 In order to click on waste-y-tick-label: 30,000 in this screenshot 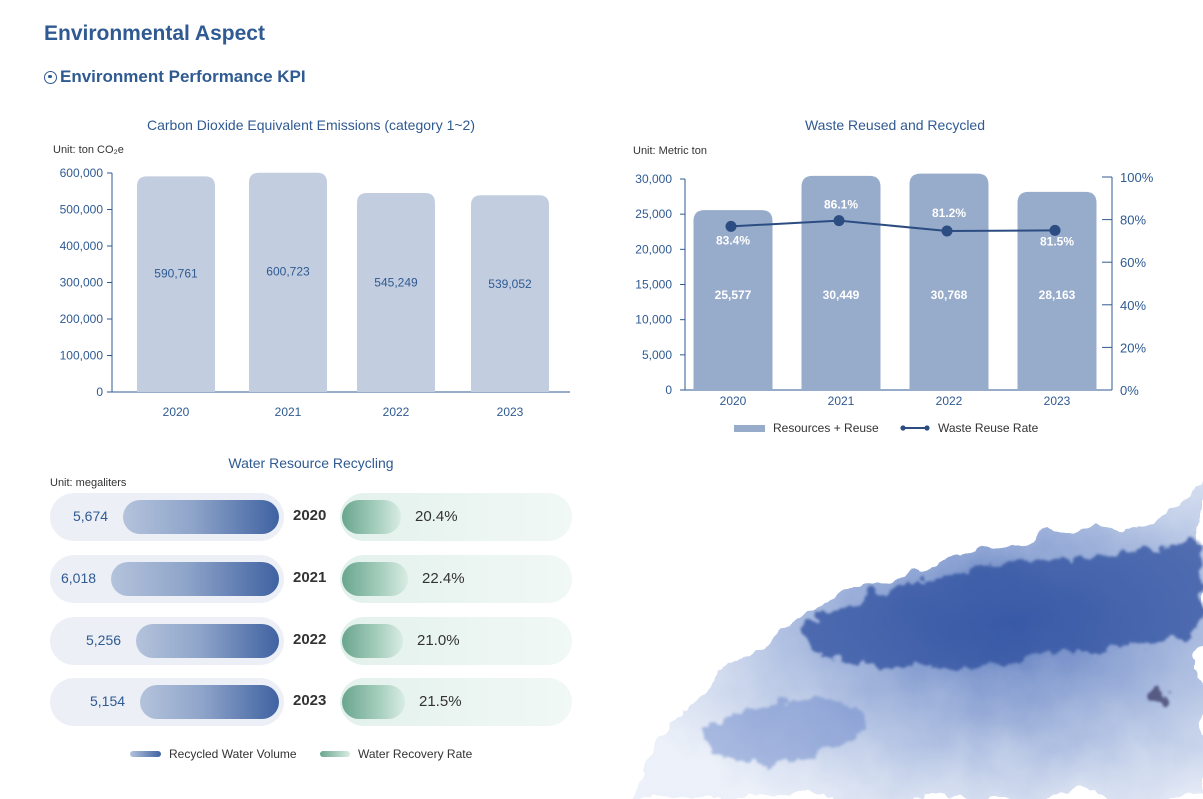, I will do `click(653, 179)`.